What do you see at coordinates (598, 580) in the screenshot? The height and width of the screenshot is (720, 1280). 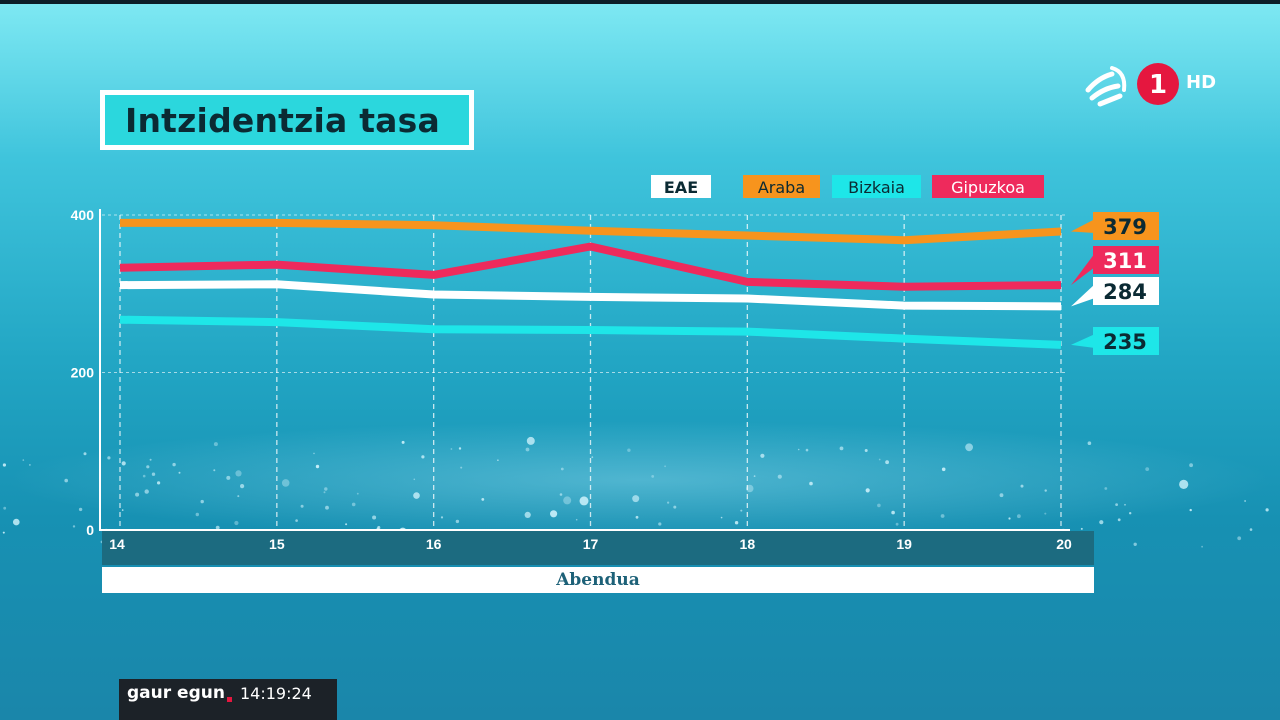 I see `x-axis-title-box: Abendua` at bounding box center [598, 580].